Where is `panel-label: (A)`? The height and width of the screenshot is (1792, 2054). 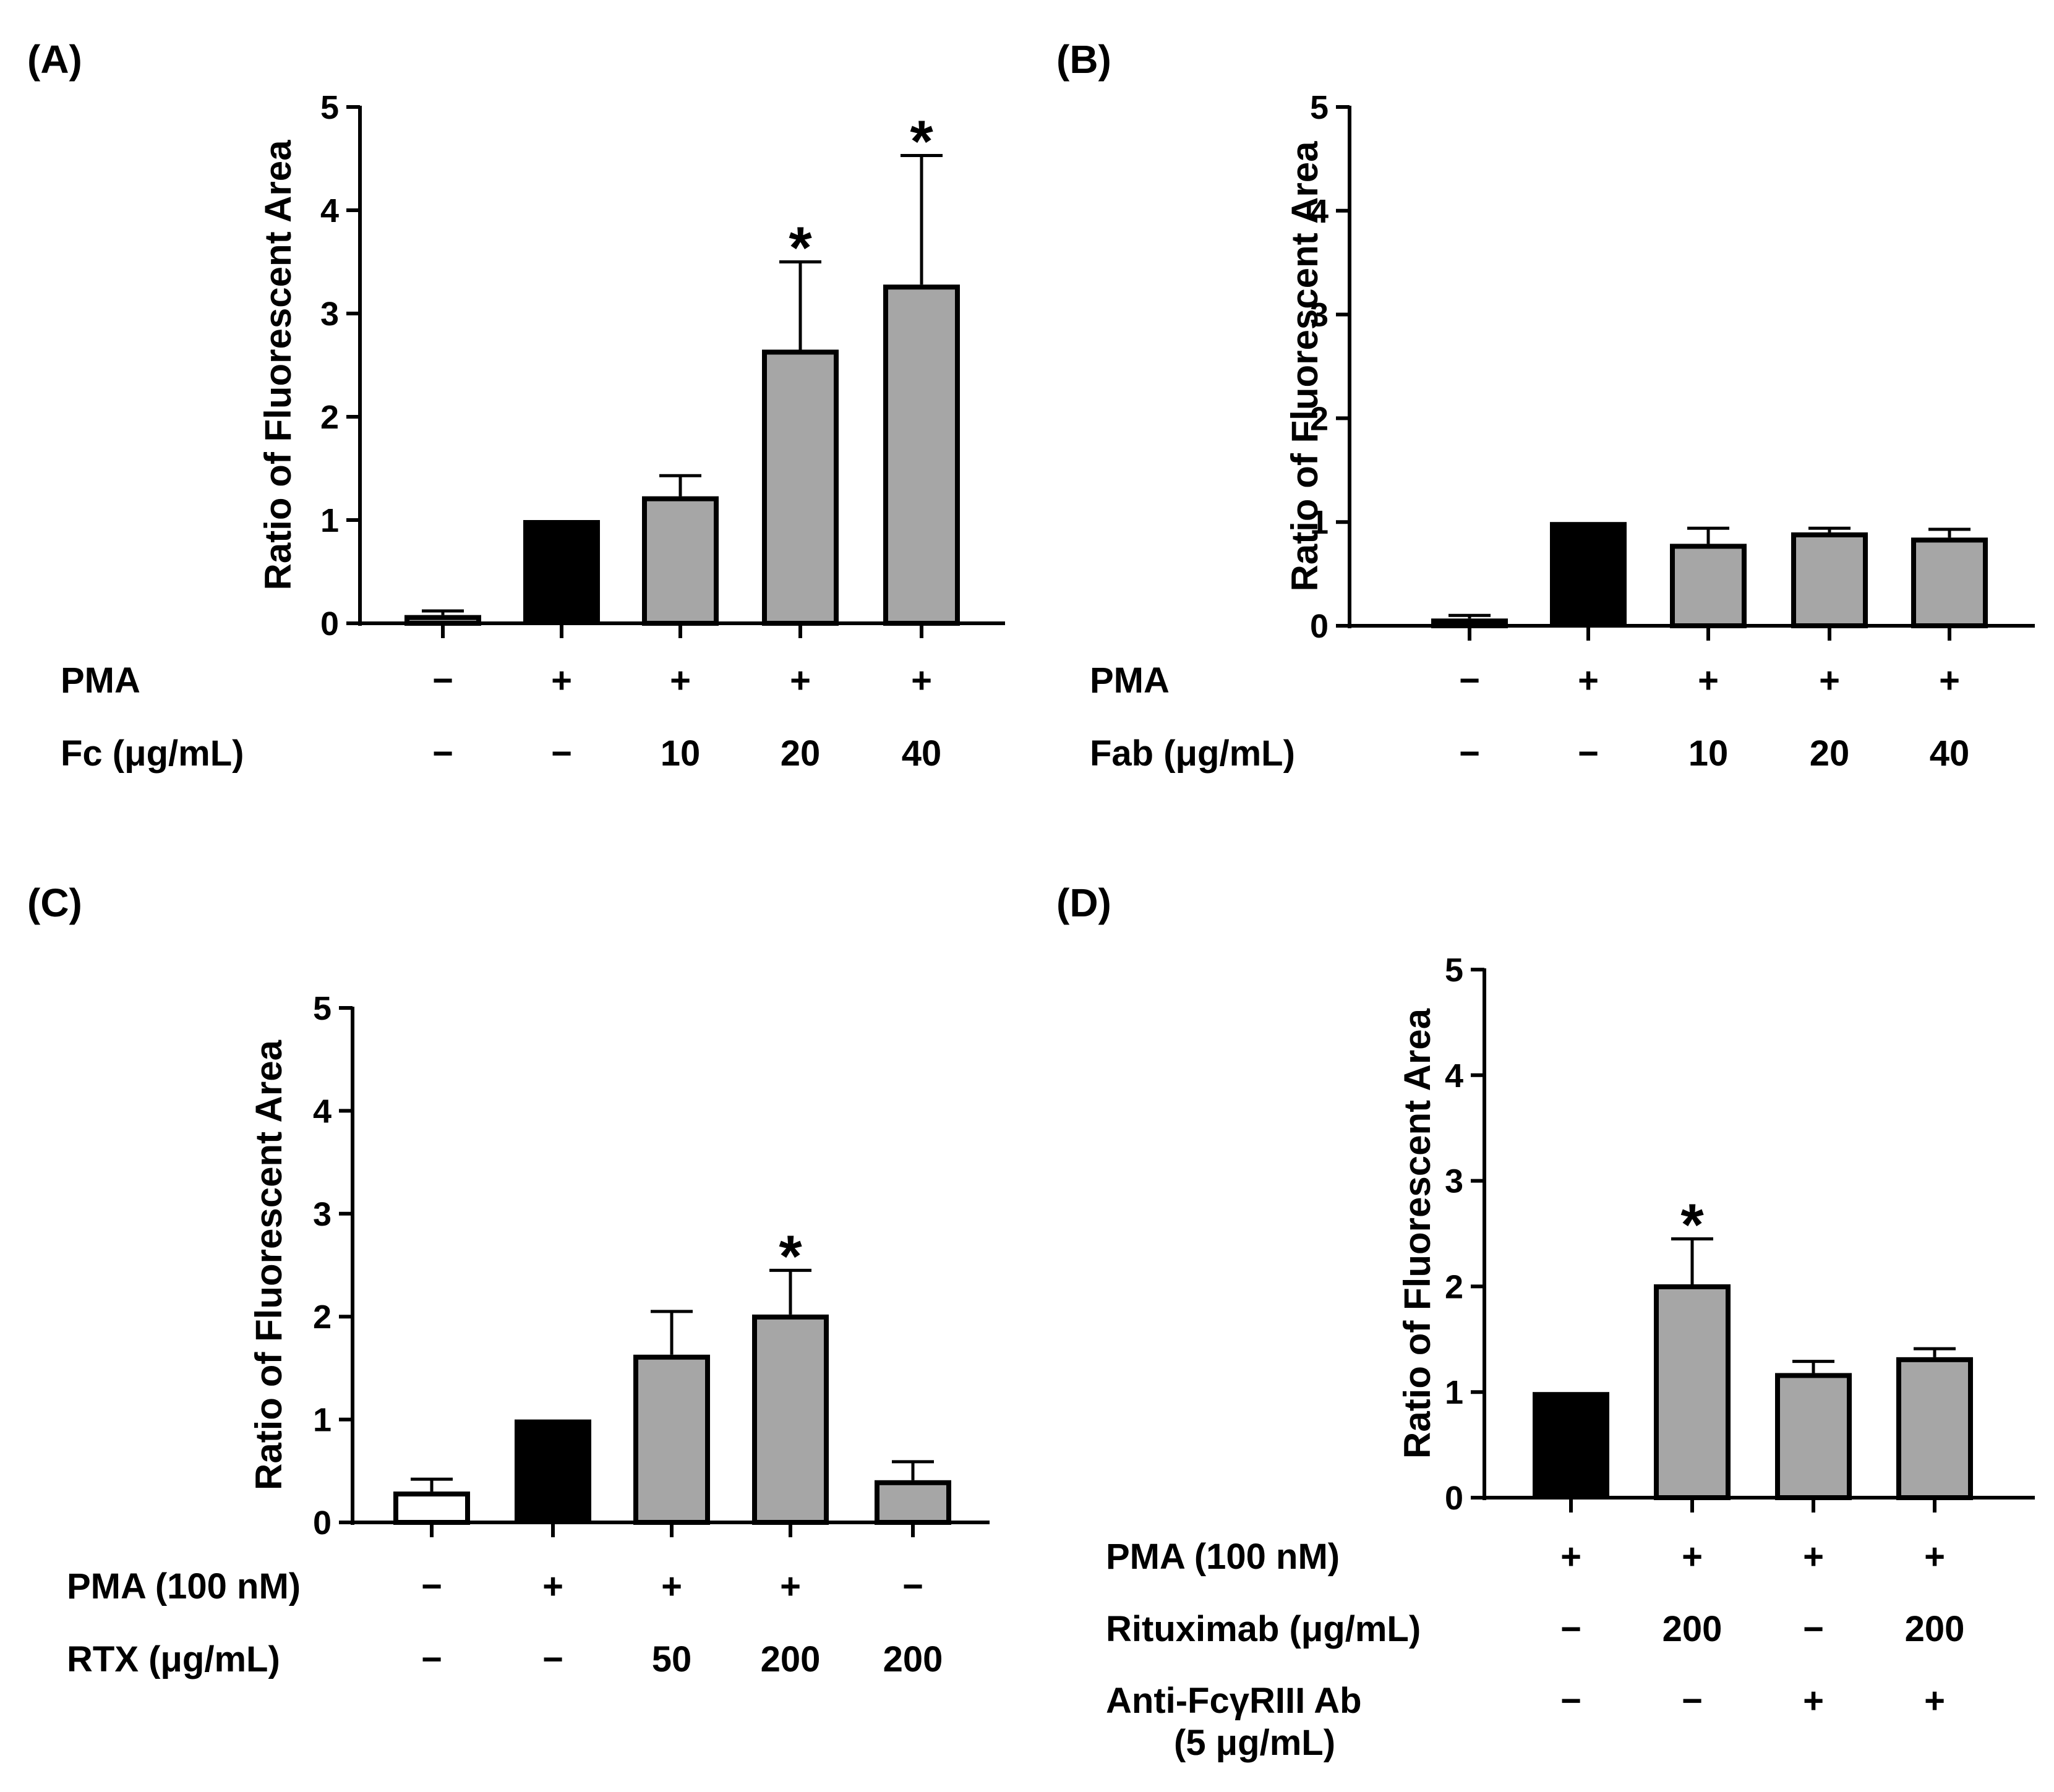 panel-label: (A) is located at coordinates (54, 59).